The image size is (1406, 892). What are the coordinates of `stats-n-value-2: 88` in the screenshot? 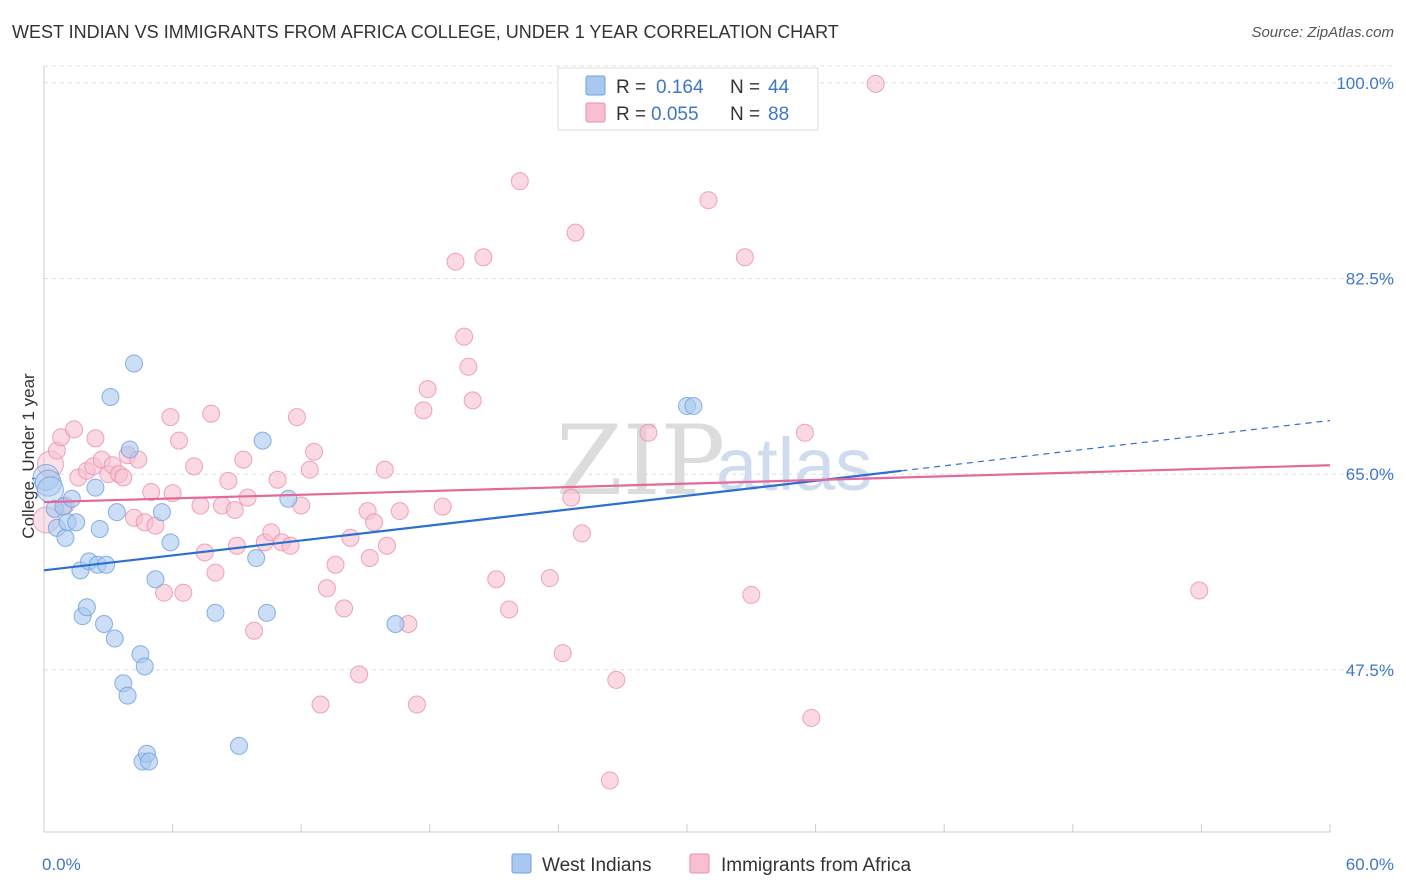 It's located at (778, 114).